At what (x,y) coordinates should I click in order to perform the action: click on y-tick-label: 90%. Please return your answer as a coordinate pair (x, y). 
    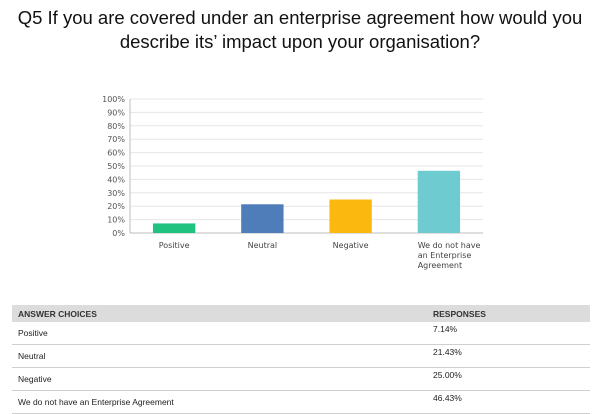
    Looking at the image, I should click on (116, 112).